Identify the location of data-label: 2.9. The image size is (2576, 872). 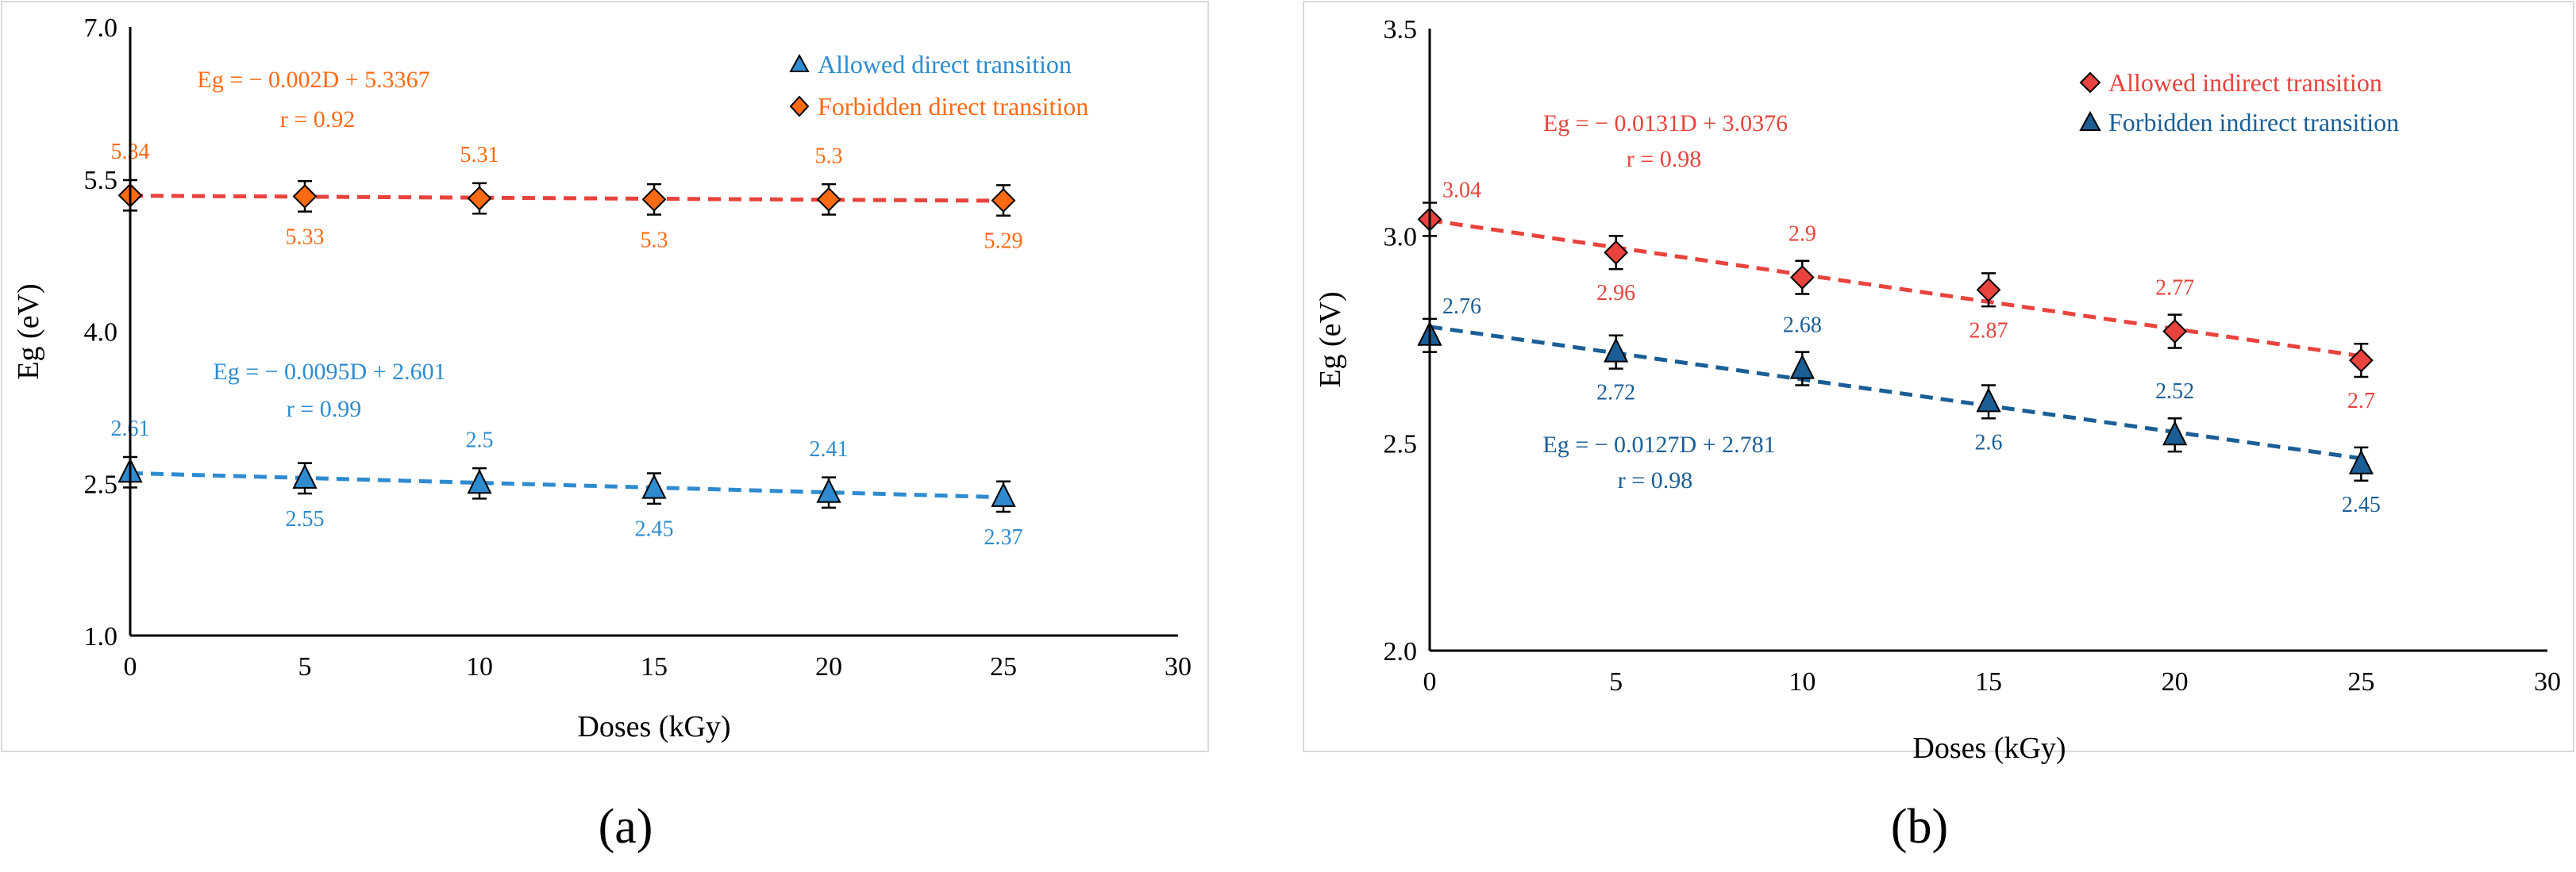
(1802, 234).